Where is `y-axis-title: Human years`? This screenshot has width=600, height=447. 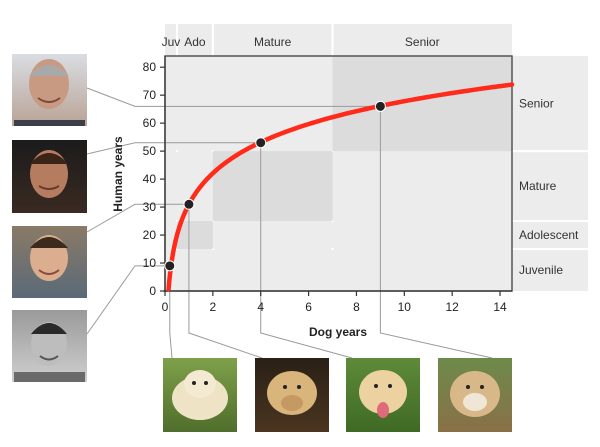 y-axis-title: Human years is located at coordinates (118, 174).